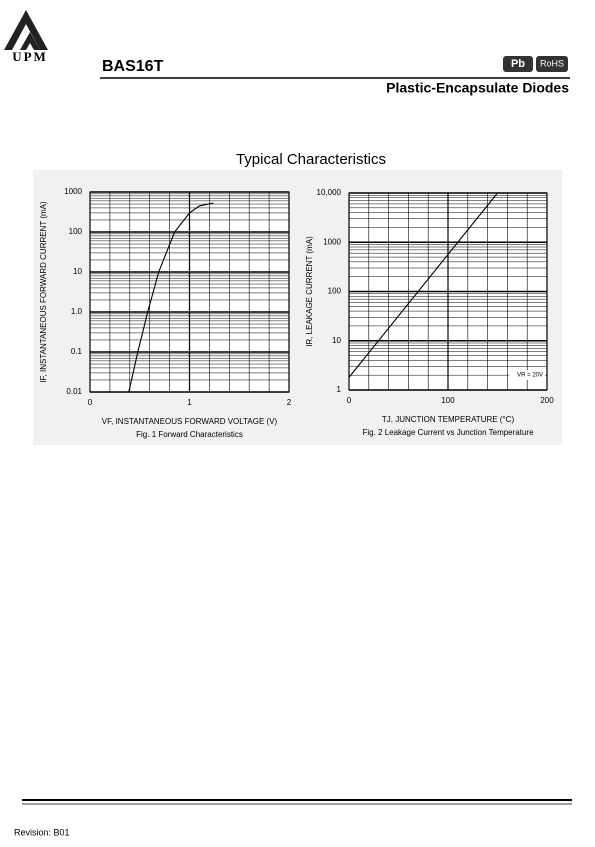 This screenshot has width=595, height=847. What do you see at coordinates (189, 434) in the screenshot?
I see `figure-caption: Fig. 1 Forward Characteristics` at bounding box center [189, 434].